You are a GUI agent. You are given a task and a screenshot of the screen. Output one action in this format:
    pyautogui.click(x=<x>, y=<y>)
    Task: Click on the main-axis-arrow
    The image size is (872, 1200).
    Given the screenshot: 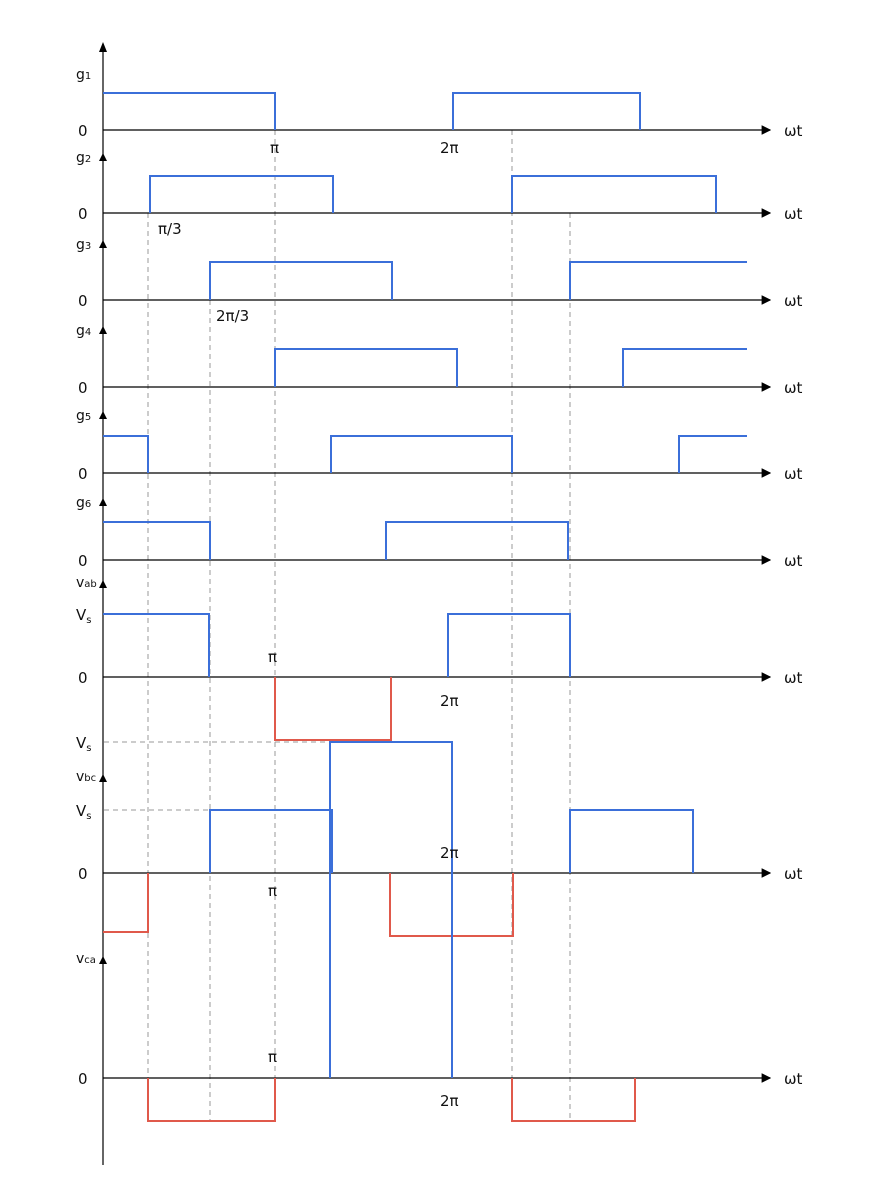 What is the action you would take?
    pyautogui.click(x=103, y=47)
    